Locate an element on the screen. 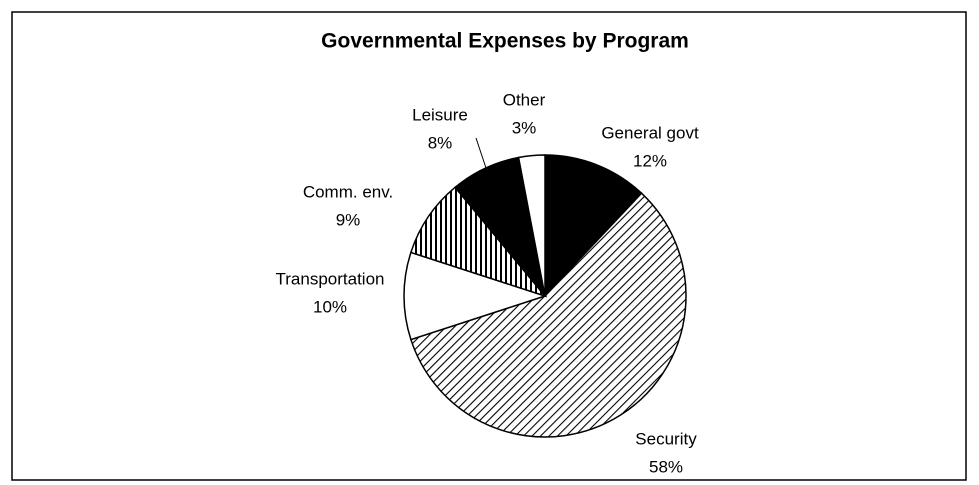  slice-value-label: 8% is located at coordinates (440, 142).